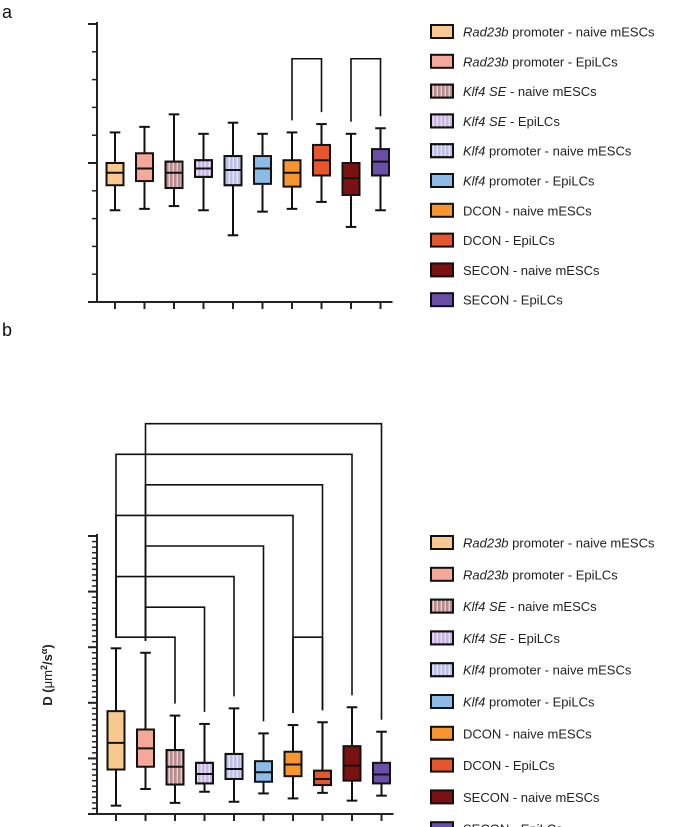 The width and height of the screenshot is (685, 827). What do you see at coordinates (47, 697) in the screenshot?
I see `y-axis-label-part: D (` at bounding box center [47, 697].